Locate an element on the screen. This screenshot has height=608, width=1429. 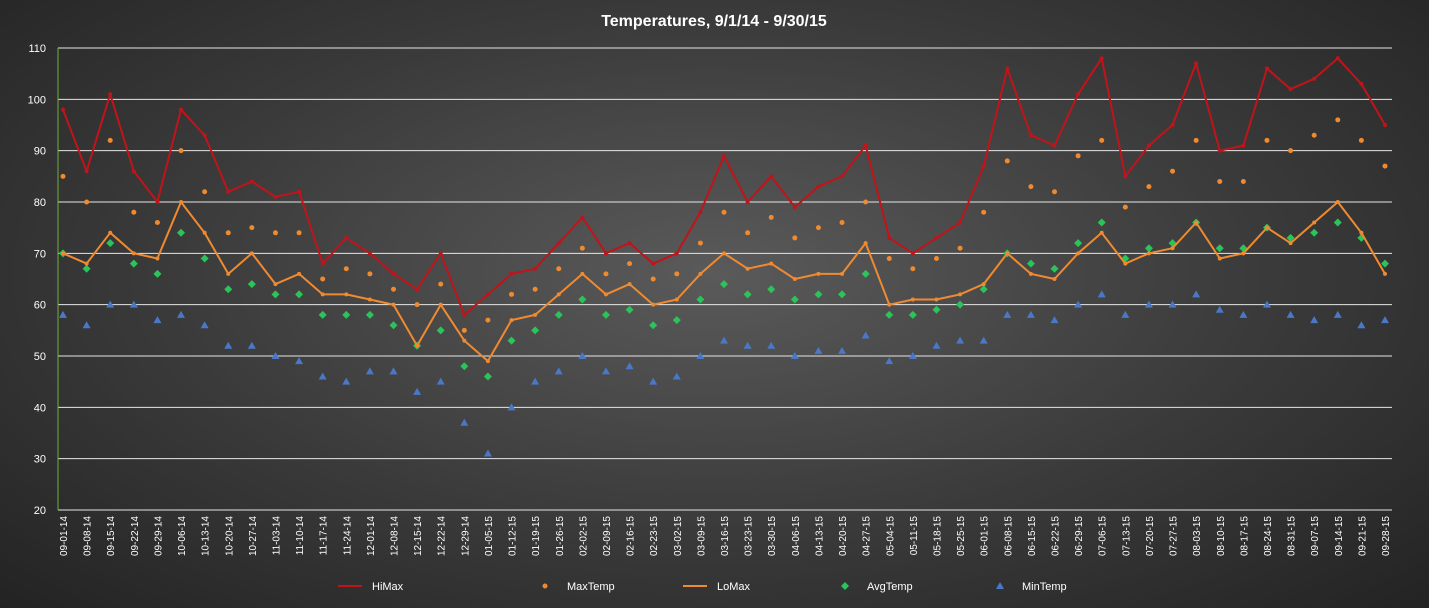
x-tick-label: 07-20-15 is located at coordinates (1150, 536).